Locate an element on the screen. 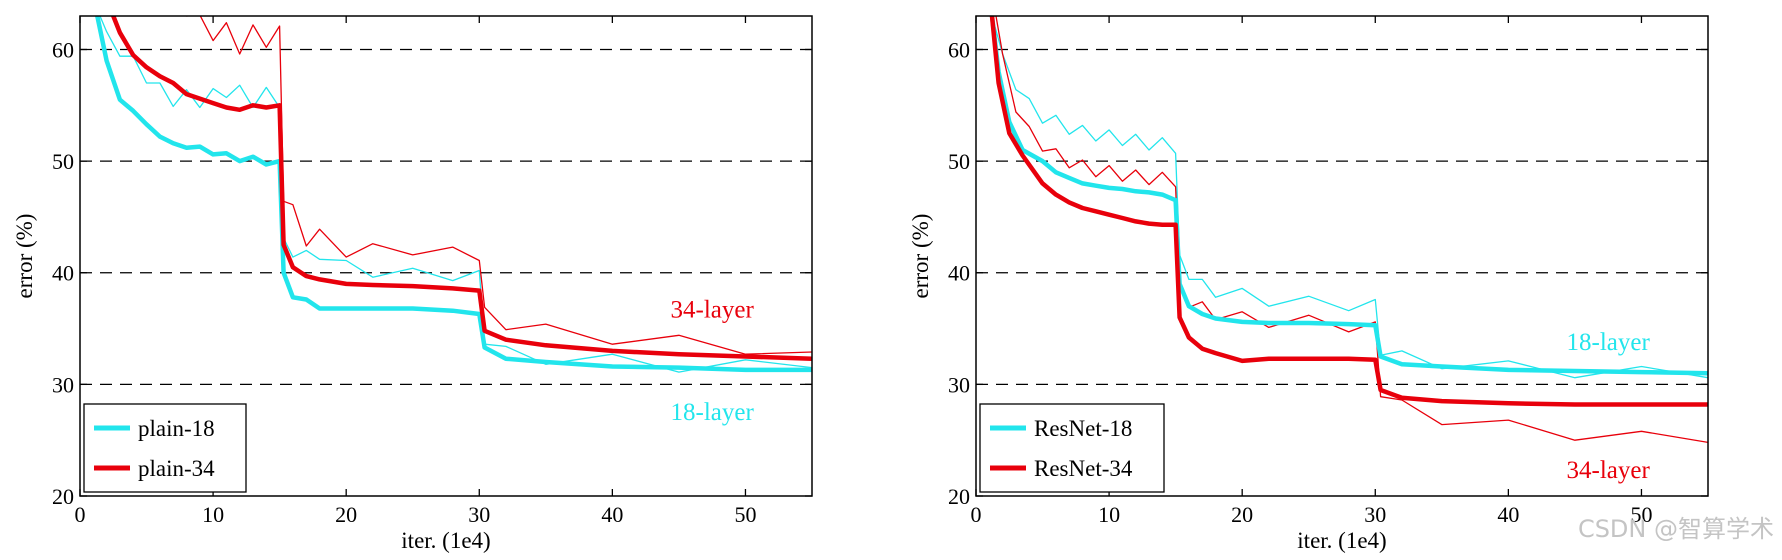 This screenshot has height=560, width=1782. legend-label-plain-18: plain-18 is located at coordinates (176, 428).